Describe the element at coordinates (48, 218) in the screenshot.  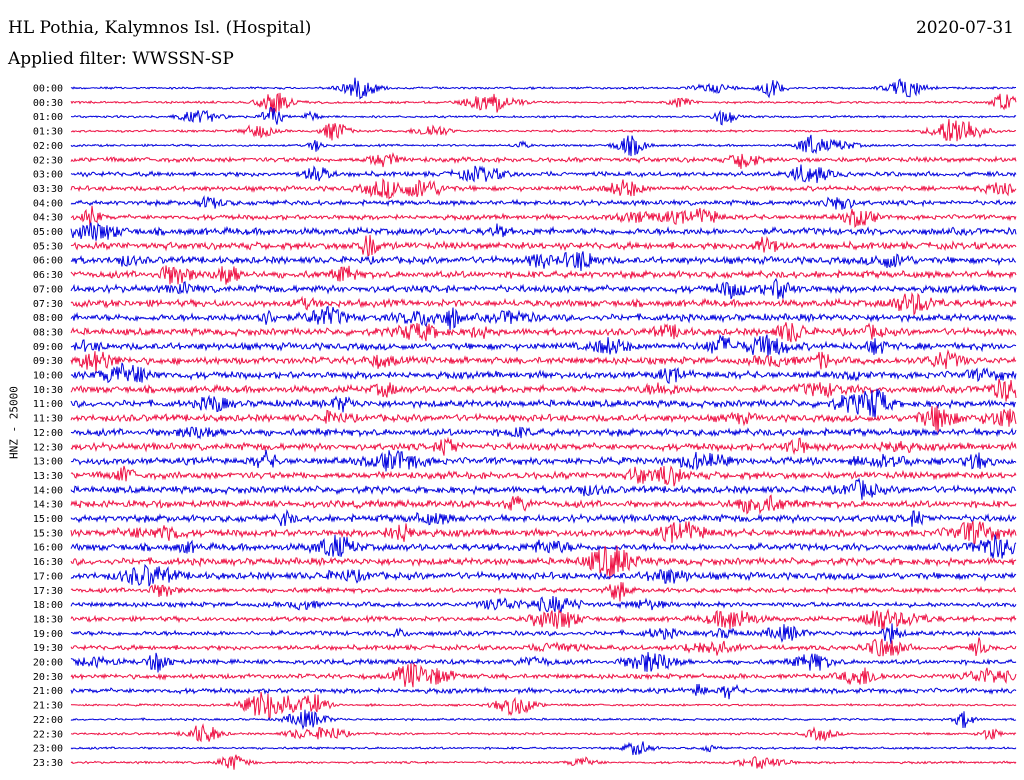
I see `time-tick-label: 04:30` at that location.